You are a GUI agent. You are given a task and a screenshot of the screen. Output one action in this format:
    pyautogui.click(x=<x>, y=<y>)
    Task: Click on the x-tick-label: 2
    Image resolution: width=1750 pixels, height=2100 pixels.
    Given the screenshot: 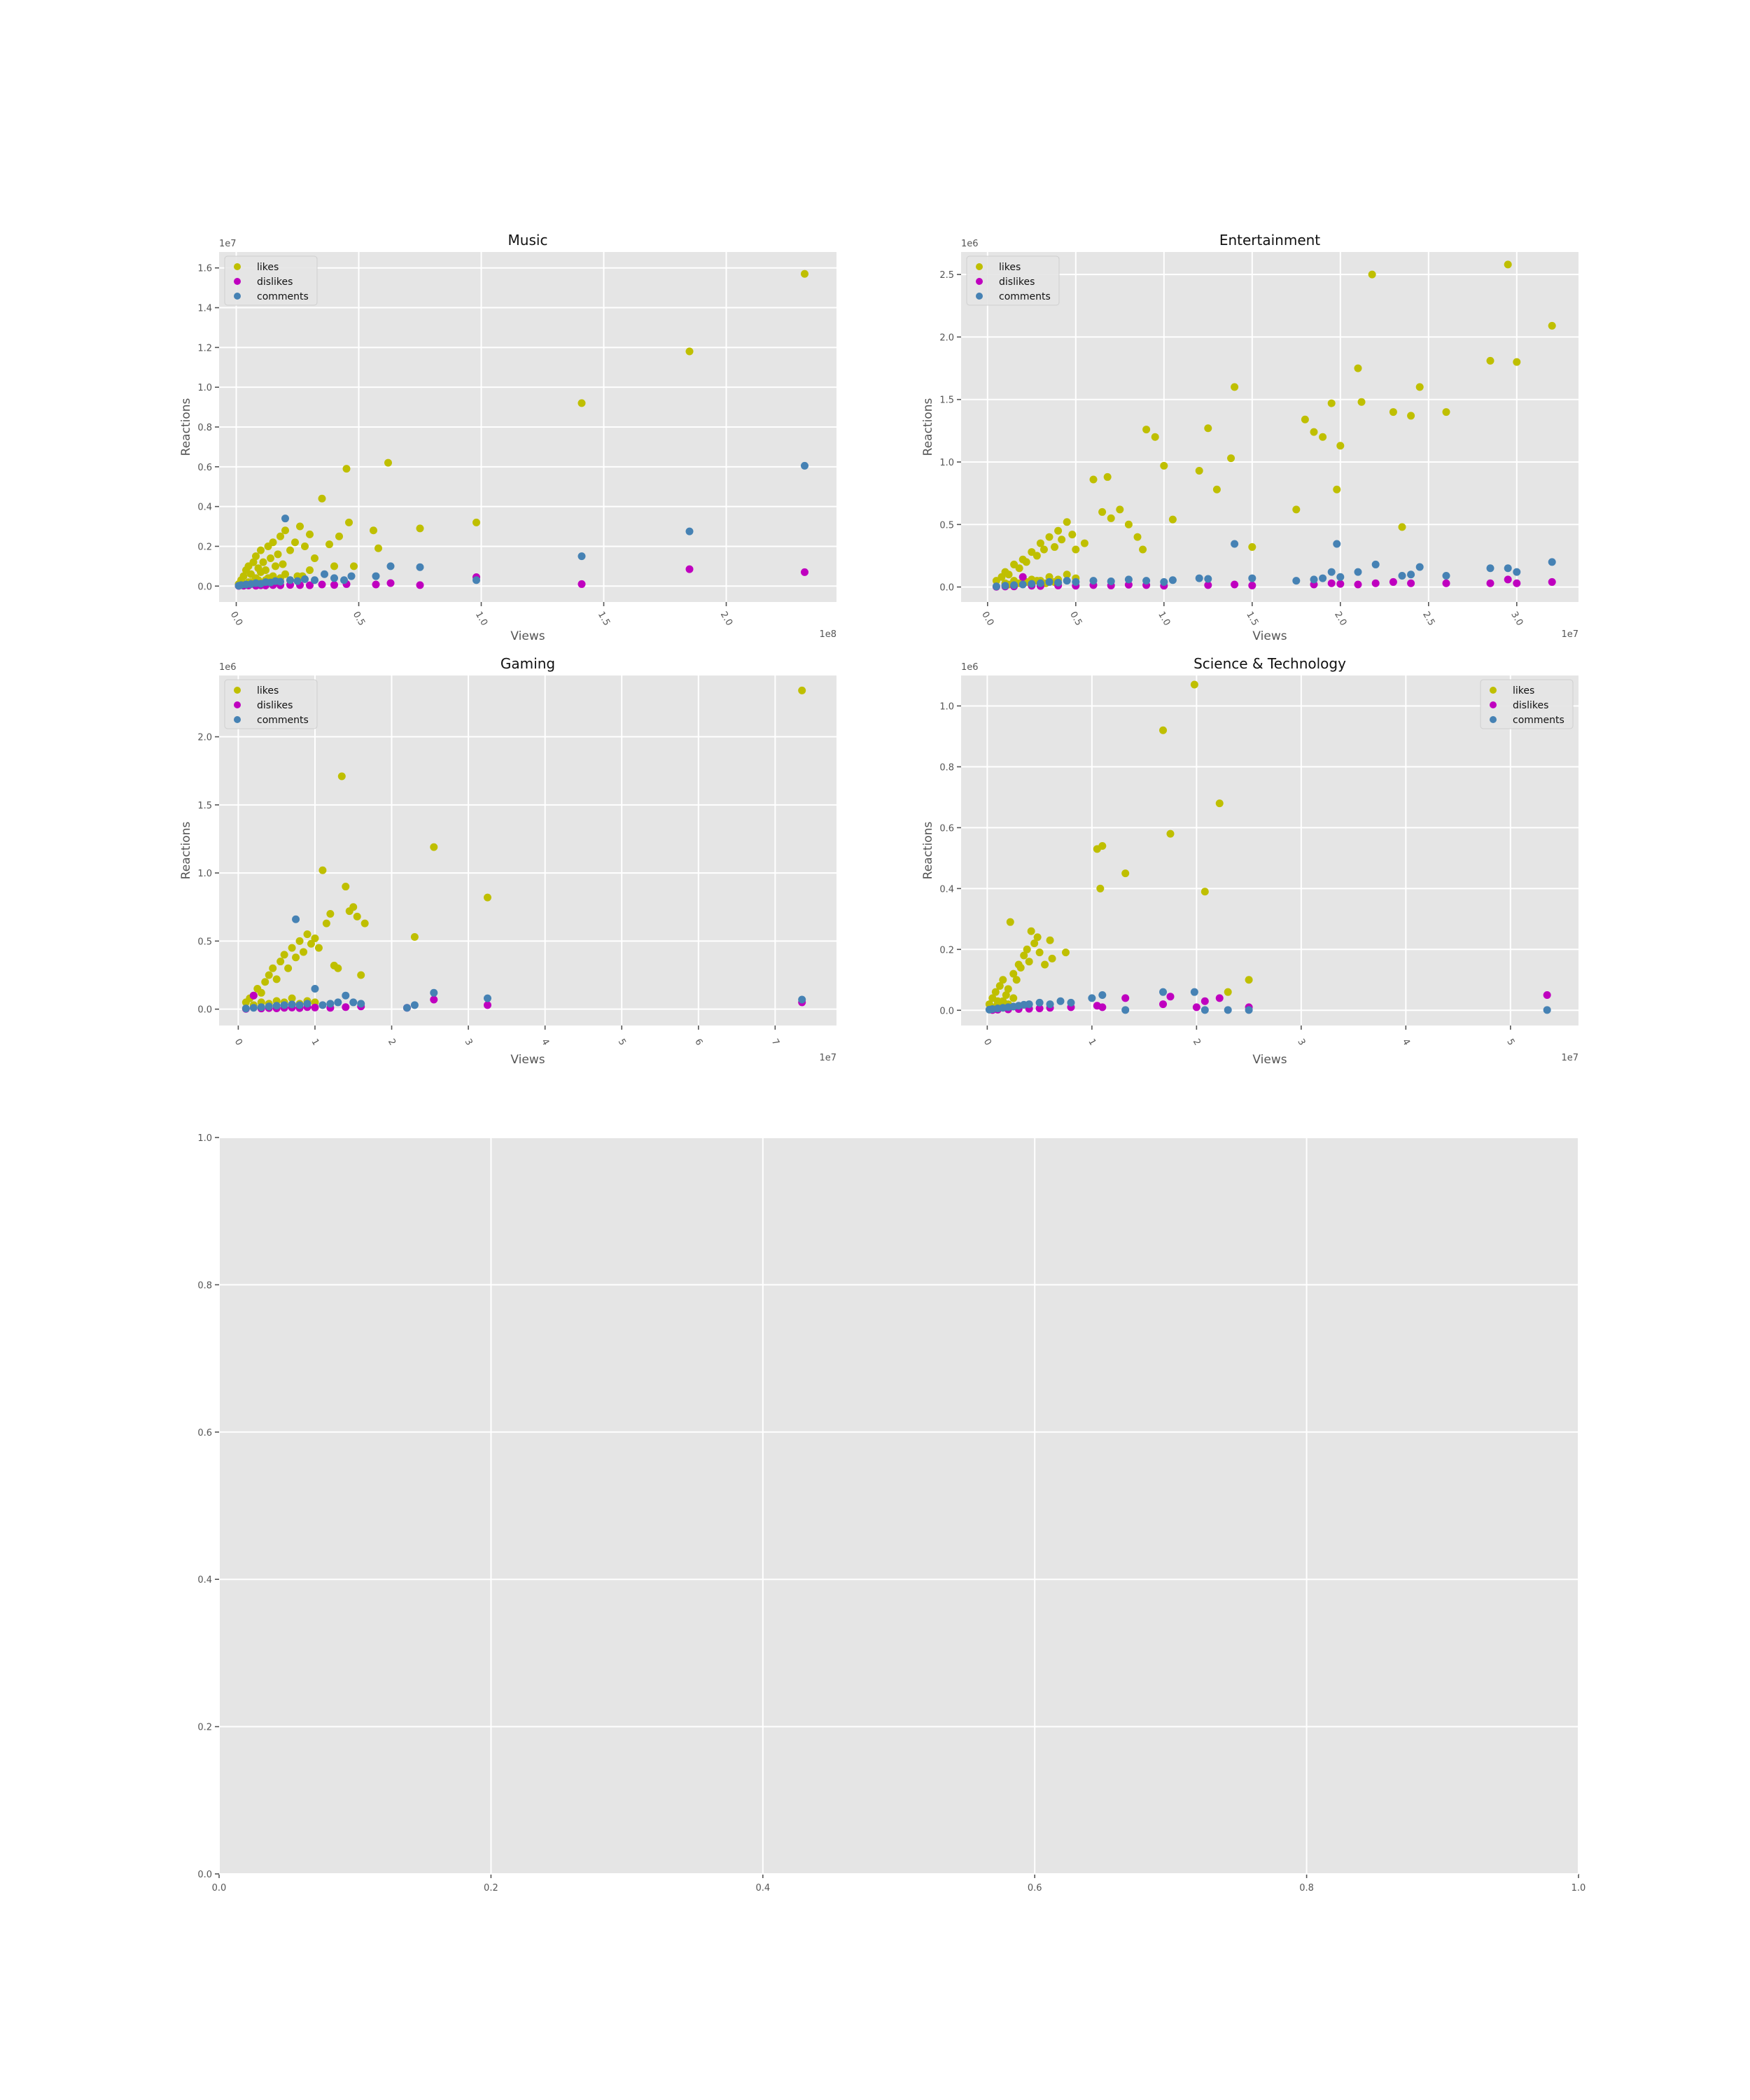 What is the action you would take?
    pyautogui.click(x=392, y=1042)
    